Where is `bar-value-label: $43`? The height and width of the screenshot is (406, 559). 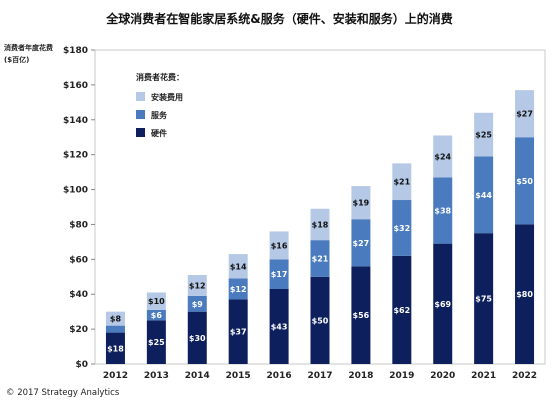
bar-value-label: $43 is located at coordinates (279, 326).